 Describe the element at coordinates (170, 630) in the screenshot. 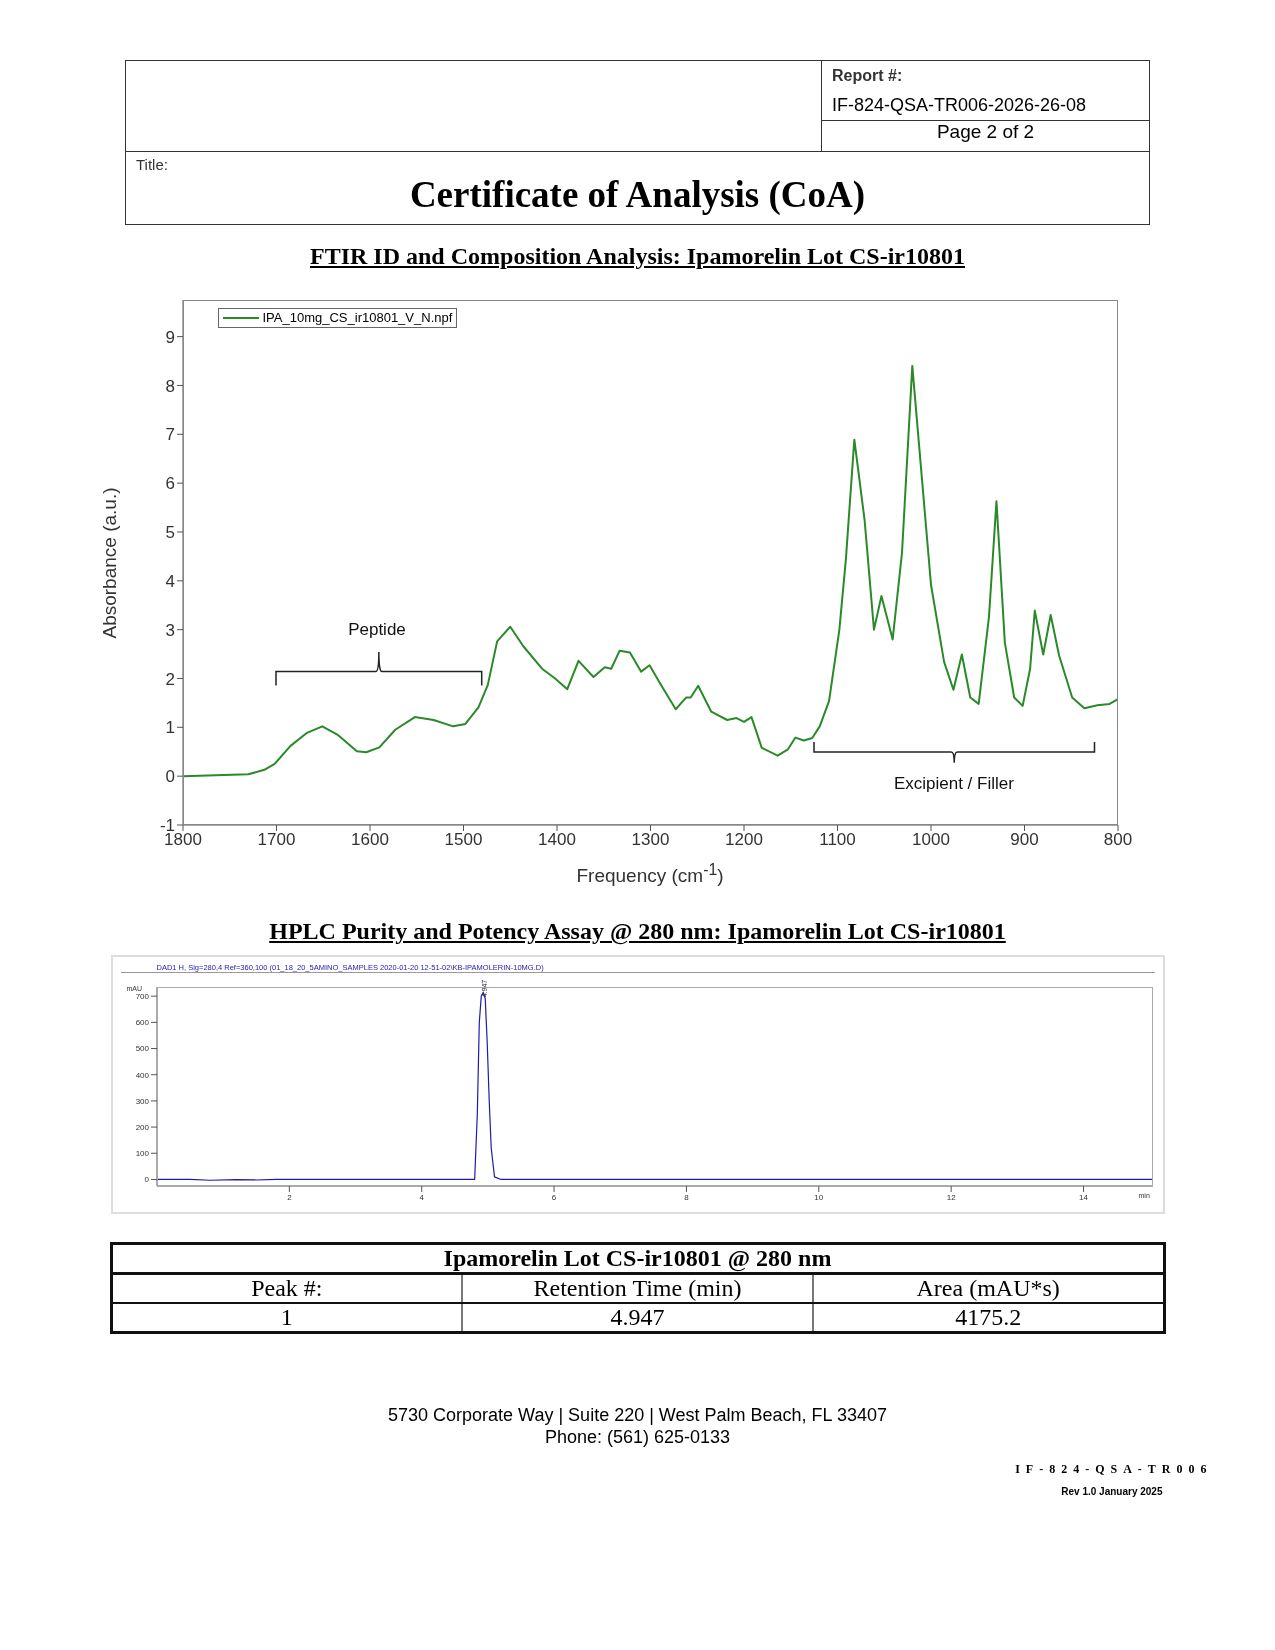

I see `y-tick-label: 3` at that location.